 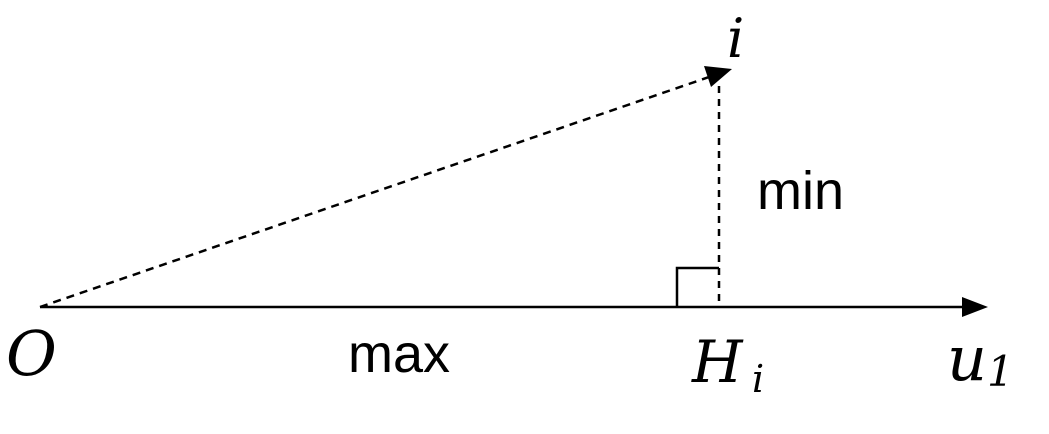 I want to click on axis-u1-label: u 1, so click(x=980, y=359).